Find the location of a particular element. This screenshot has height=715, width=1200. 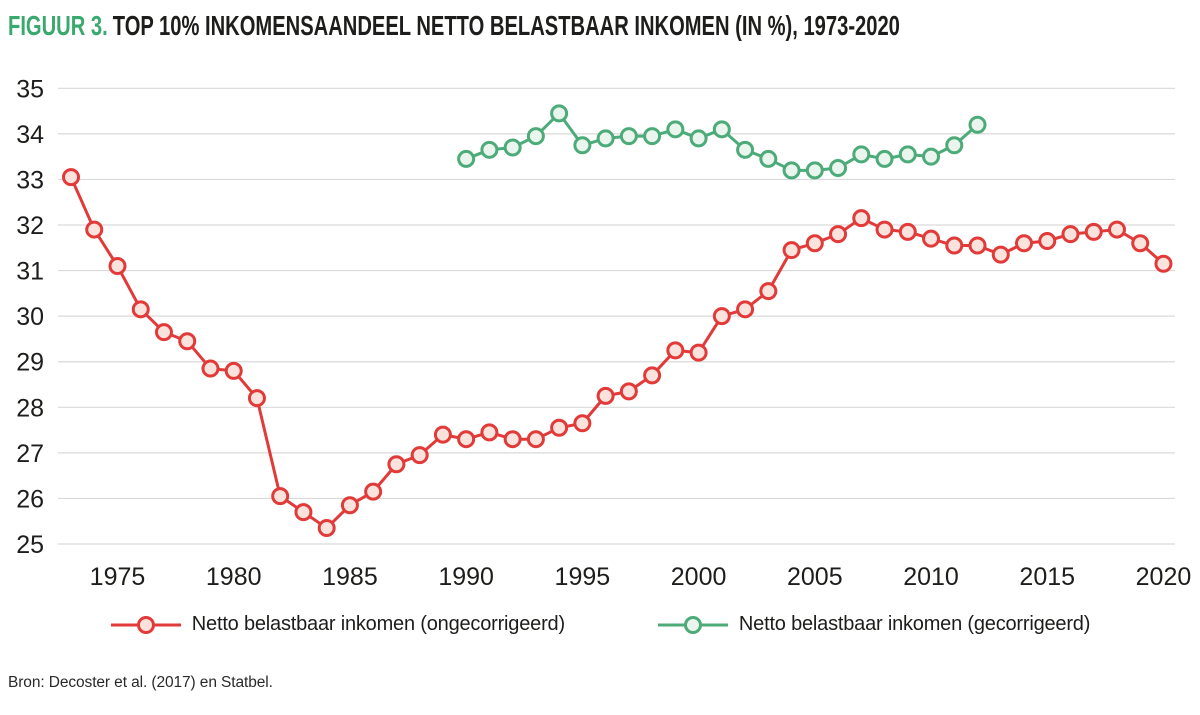

data-point-ongecorrigeerd-2020 is located at coordinates (1163, 263).